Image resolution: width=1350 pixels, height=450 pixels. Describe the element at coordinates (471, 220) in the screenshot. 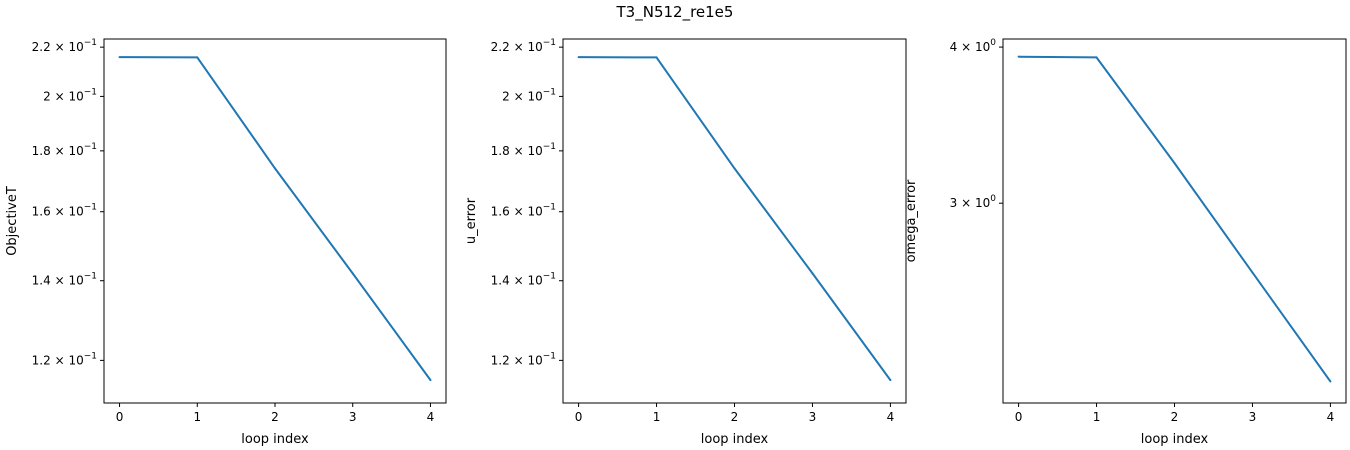

I see `y-axis-label: u_error` at that location.